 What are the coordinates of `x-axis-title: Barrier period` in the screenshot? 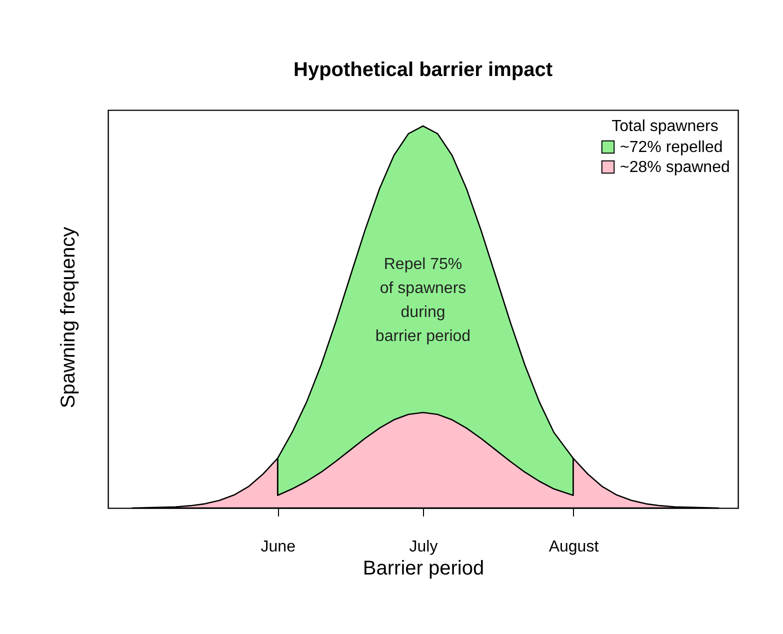 It's located at (423, 569).